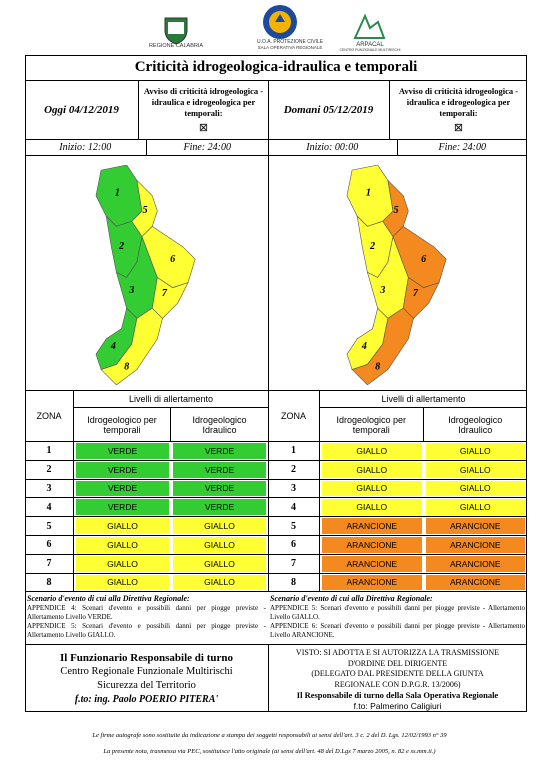 This screenshot has height=779, width=539. I want to click on logo-label: REGIONE CALABRIA, so click(176, 46).